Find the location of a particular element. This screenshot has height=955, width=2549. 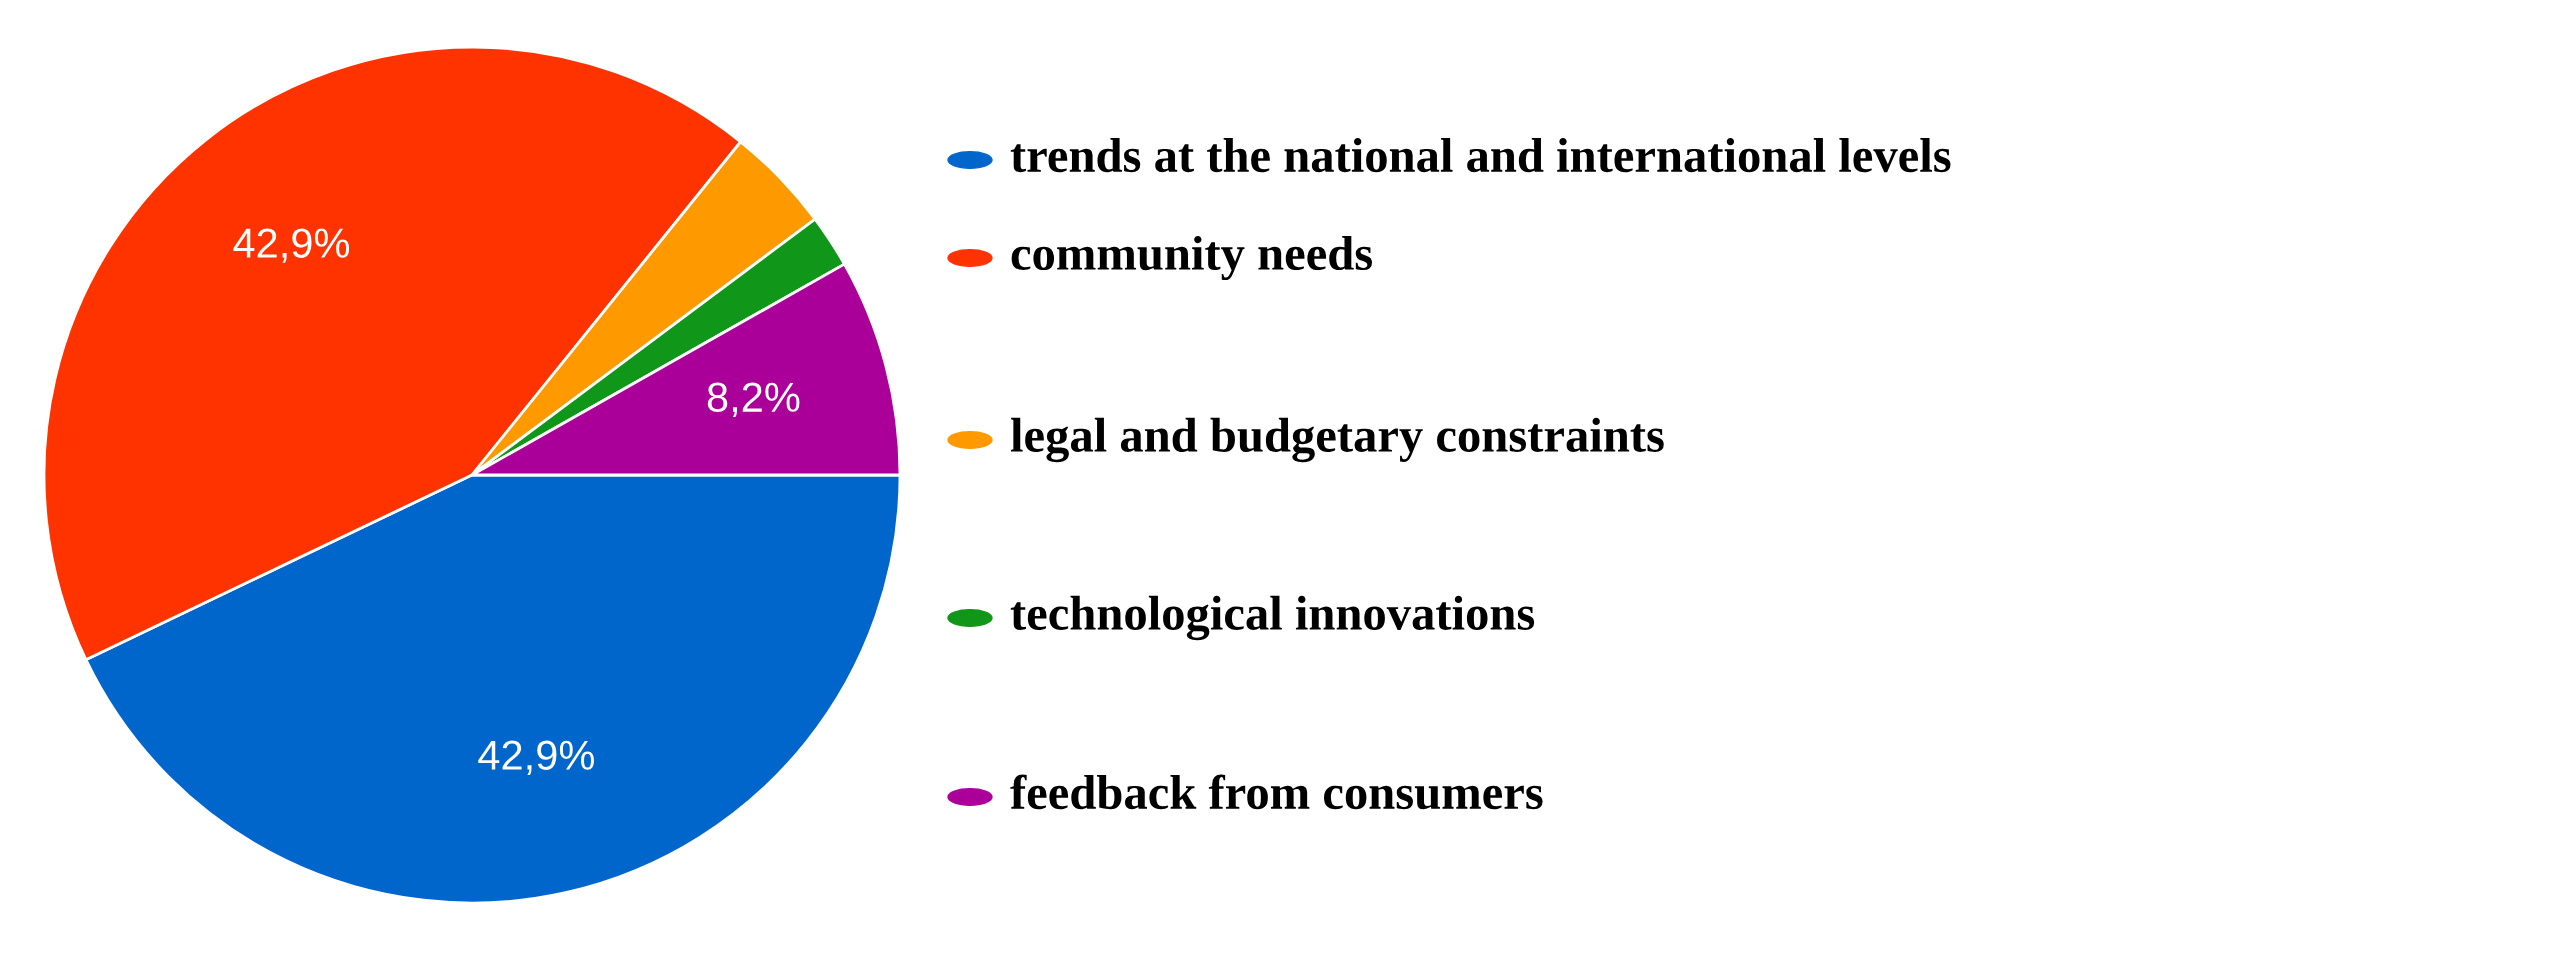

legend-label: trends at the national and international levels is located at coordinates (1480, 155).